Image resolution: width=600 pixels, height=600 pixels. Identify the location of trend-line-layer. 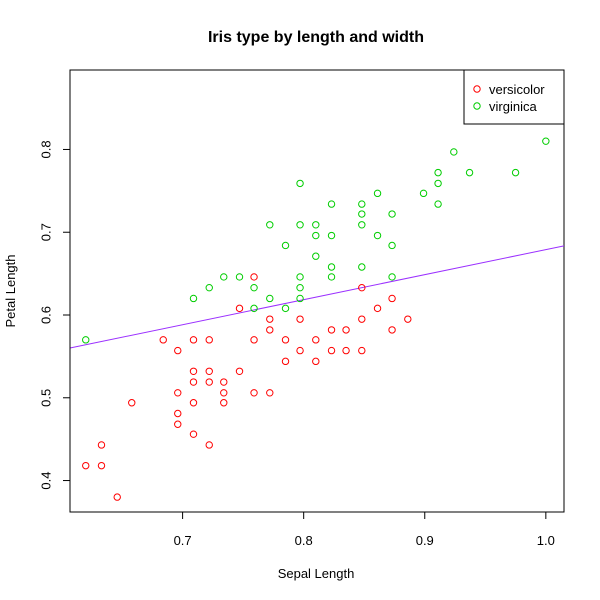
(317, 297).